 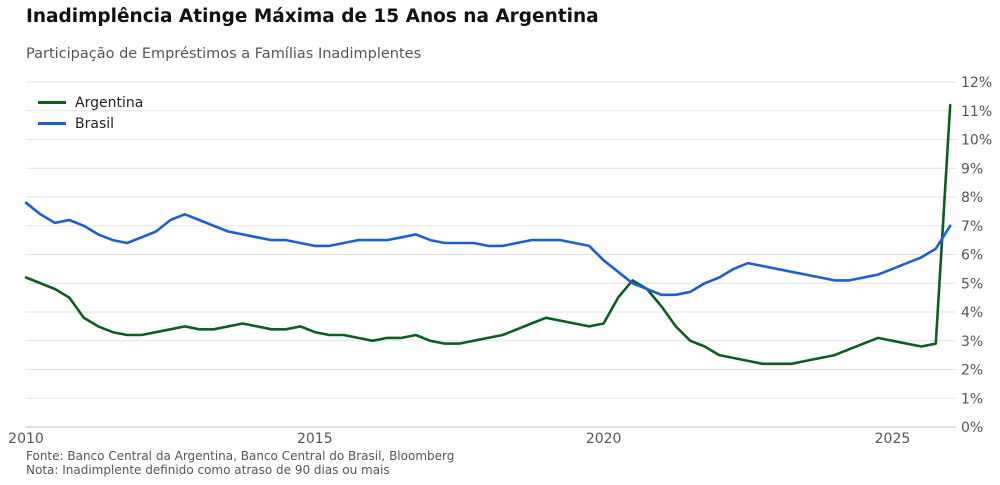 I want to click on y-tick-label: 12%, so click(x=976, y=83).